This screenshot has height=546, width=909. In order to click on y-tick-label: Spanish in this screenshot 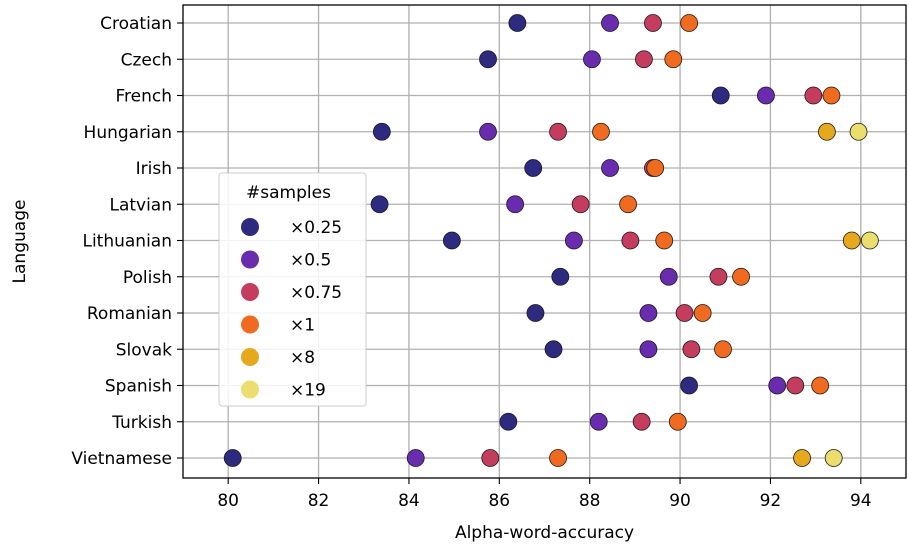, I will do `click(138, 387)`.